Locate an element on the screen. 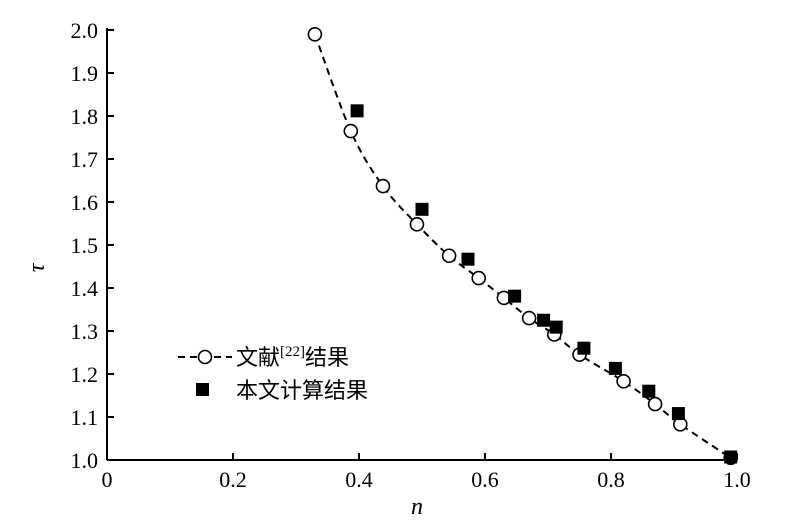 This screenshot has width=810, height=523. x-tick-label: 1.0 is located at coordinates (737, 479).